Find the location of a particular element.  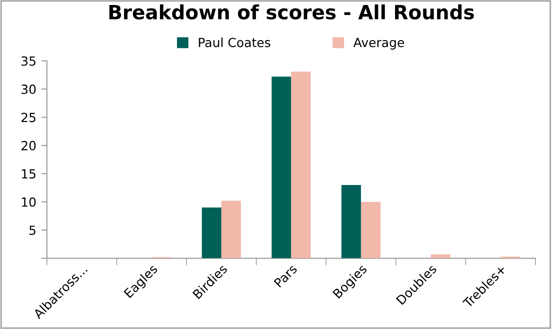

y-tick-label: 20 is located at coordinates (29, 145).